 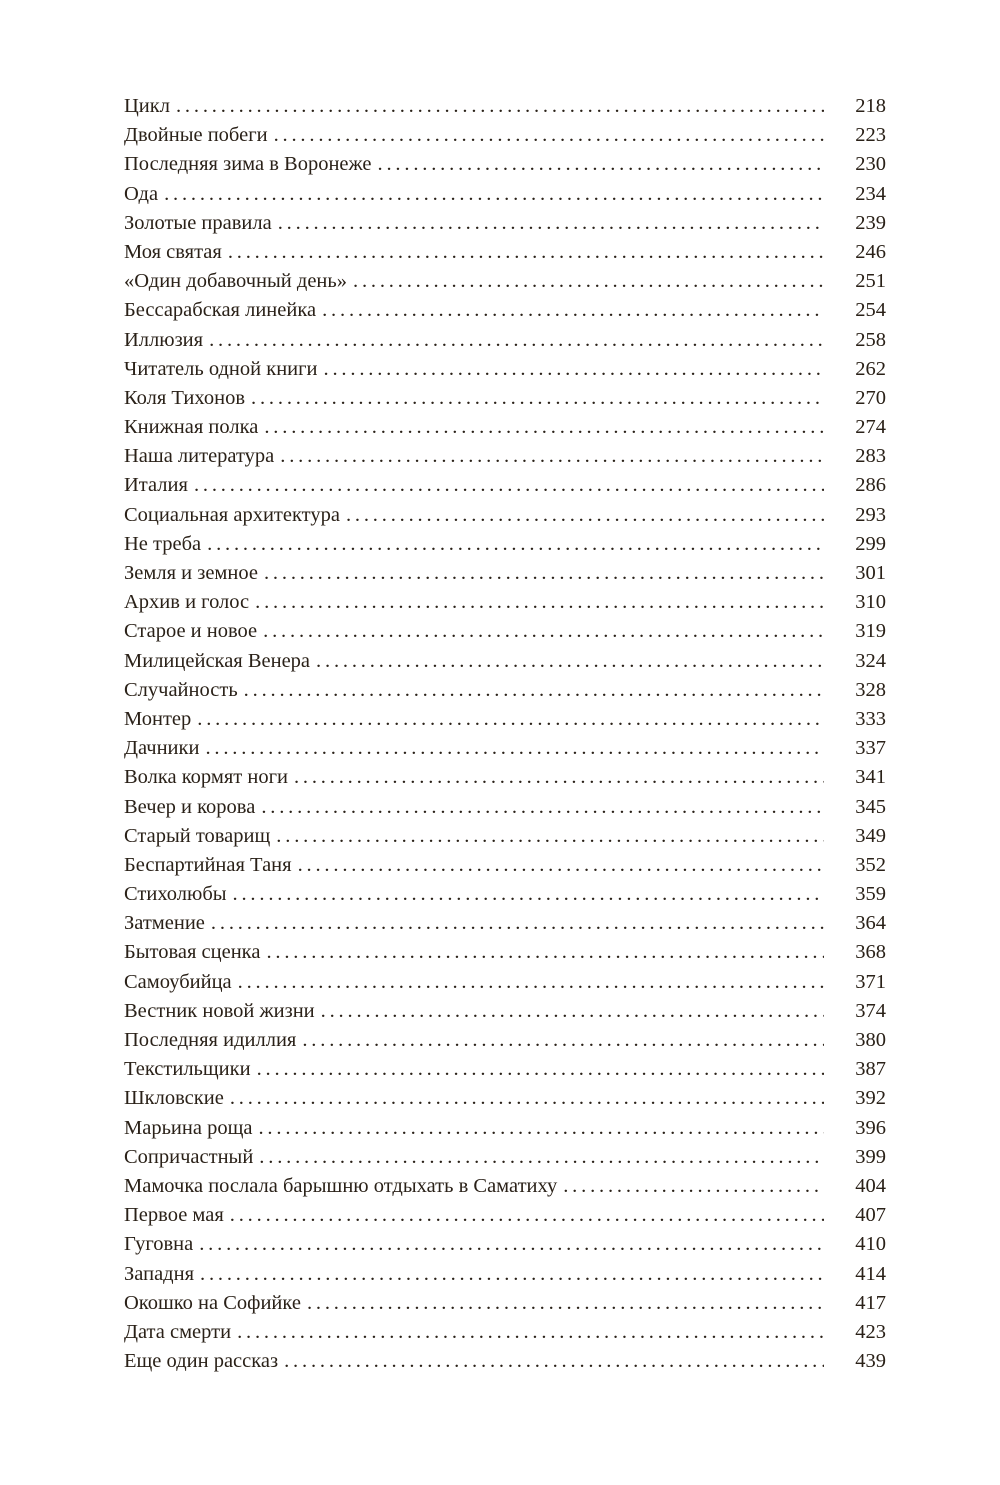 What do you see at coordinates (870, 1215) in the screenshot?
I see `entry-page-number: 407` at bounding box center [870, 1215].